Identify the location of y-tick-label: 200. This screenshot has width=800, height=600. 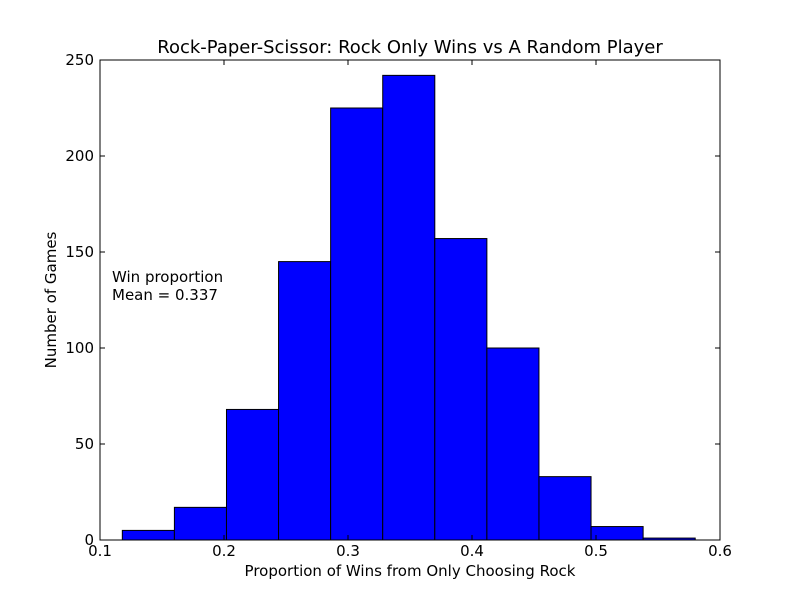
(79, 156).